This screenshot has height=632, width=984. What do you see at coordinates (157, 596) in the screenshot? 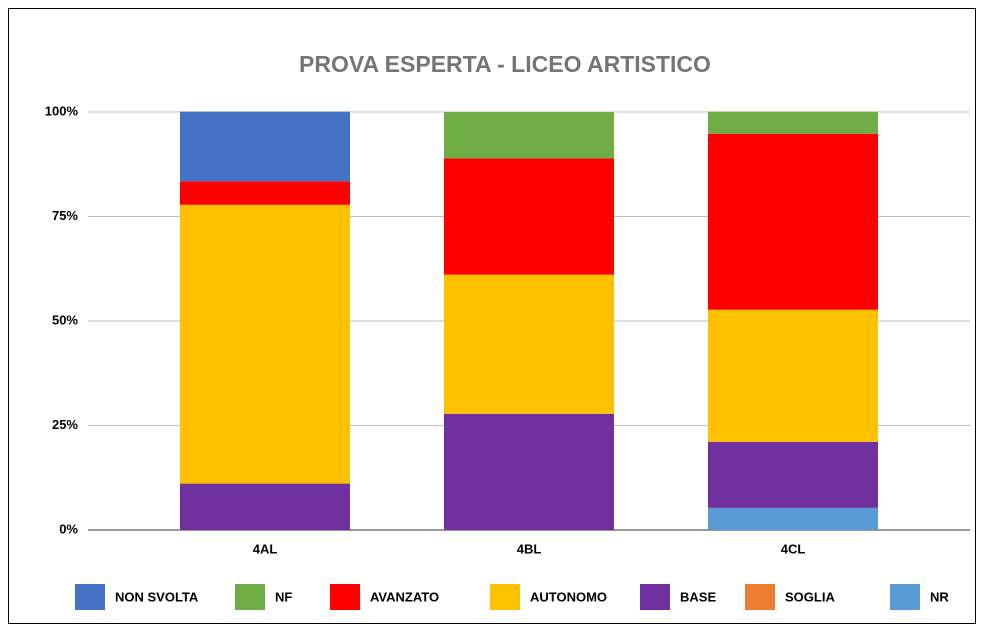
I see `legend-label: NON SVOLTA` at bounding box center [157, 596].